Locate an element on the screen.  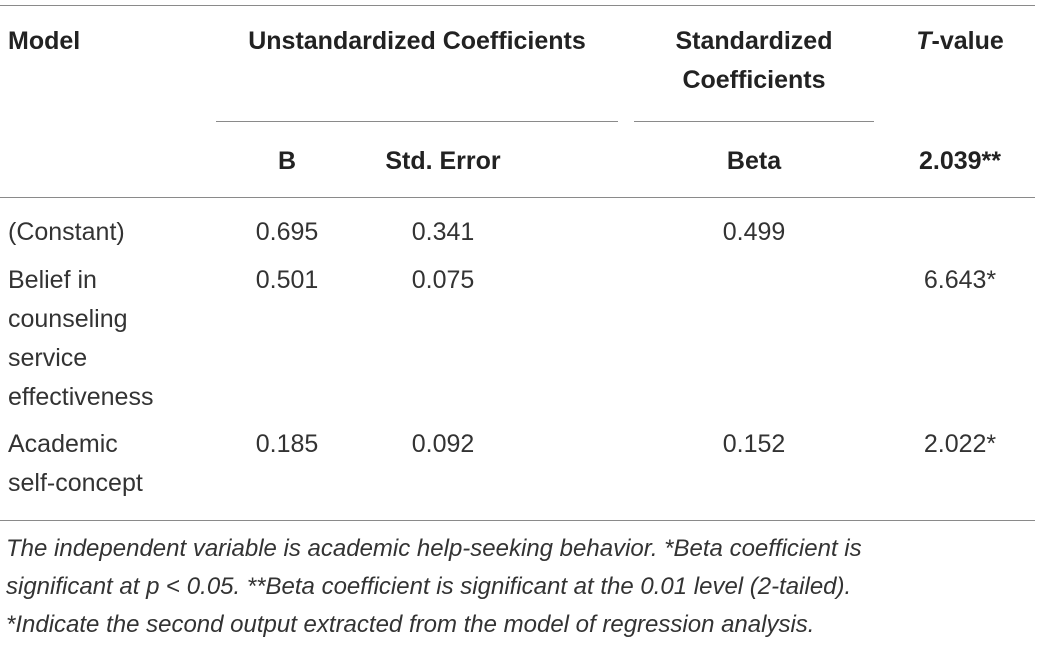
row-academic-label: Academic self-concept is located at coordinates (75, 464).